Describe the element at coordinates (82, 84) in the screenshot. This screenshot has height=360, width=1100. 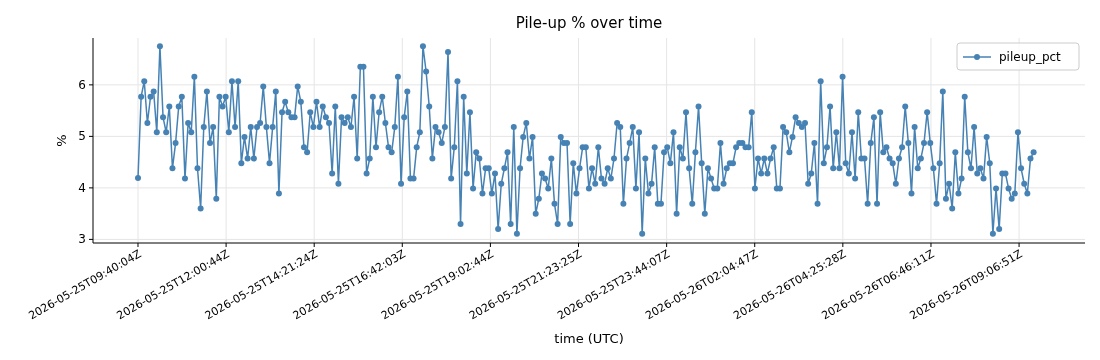
I see `y-tick-label: 6` at that location.